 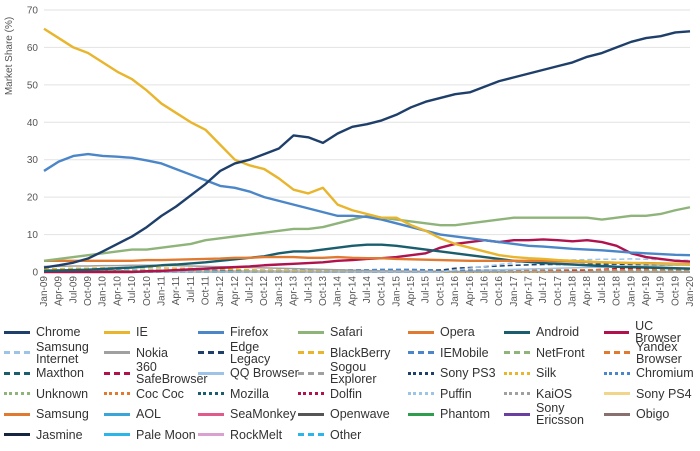 What do you see at coordinates (62, 352) in the screenshot?
I see `legend-label: Samsung Internet` at bounding box center [62, 352].